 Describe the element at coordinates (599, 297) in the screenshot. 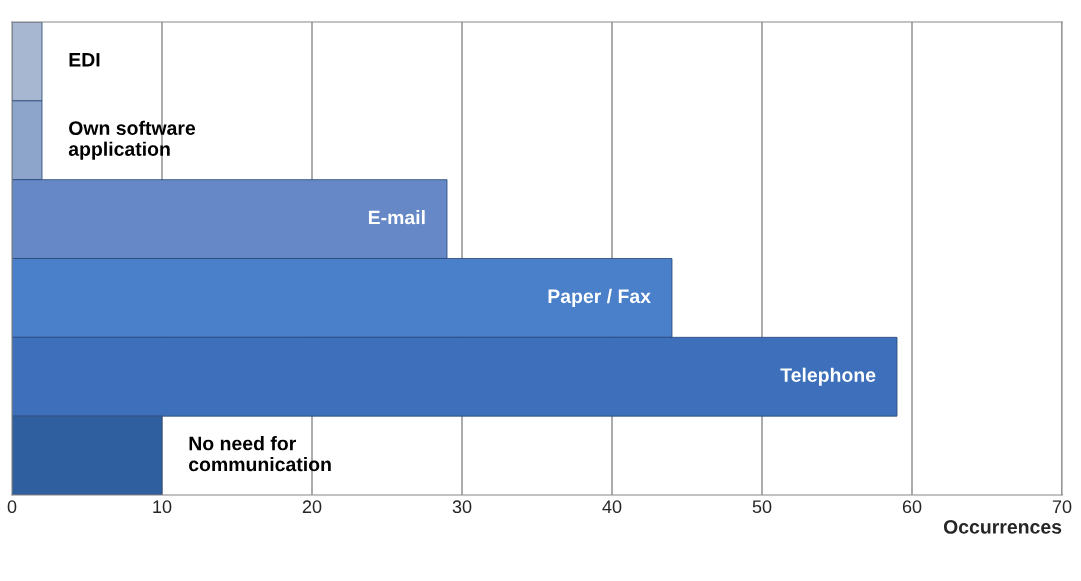

I see `y-tick-label: Paper / Fax` at that location.